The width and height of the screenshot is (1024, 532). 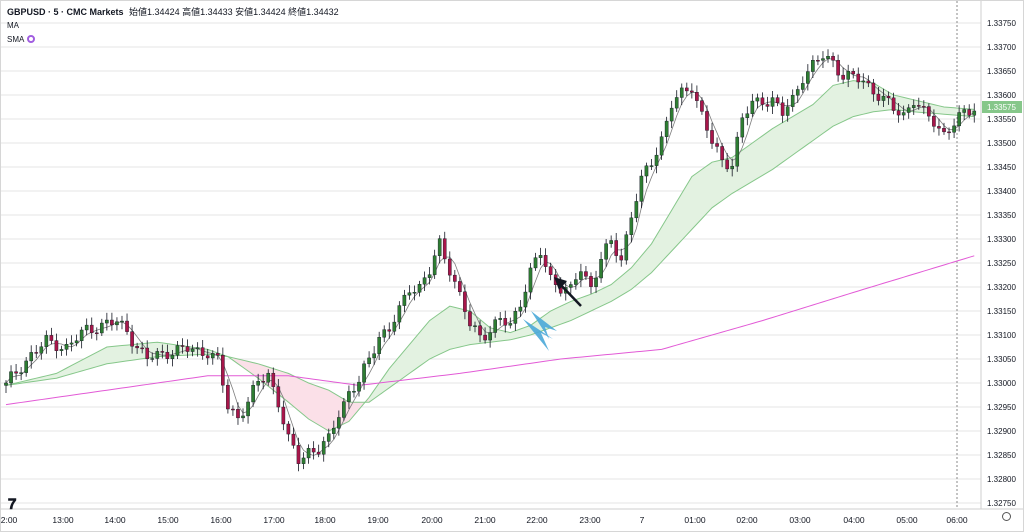 I want to click on price-tick-label: 1.33500, so click(x=1001, y=143).